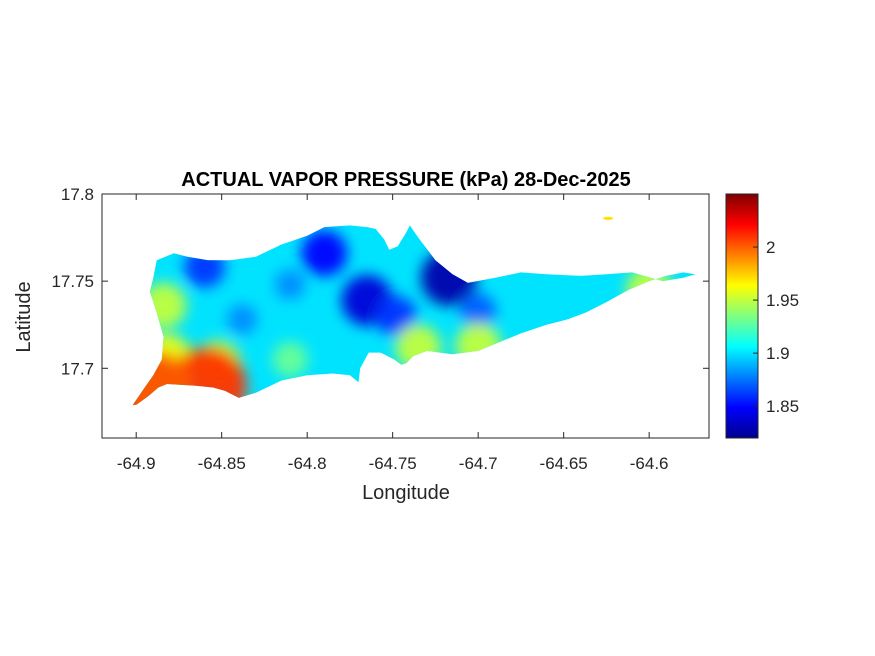  Describe the element at coordinates (222, 463) in the screenshot. I see `x-tick-label: -64.85` at that location.